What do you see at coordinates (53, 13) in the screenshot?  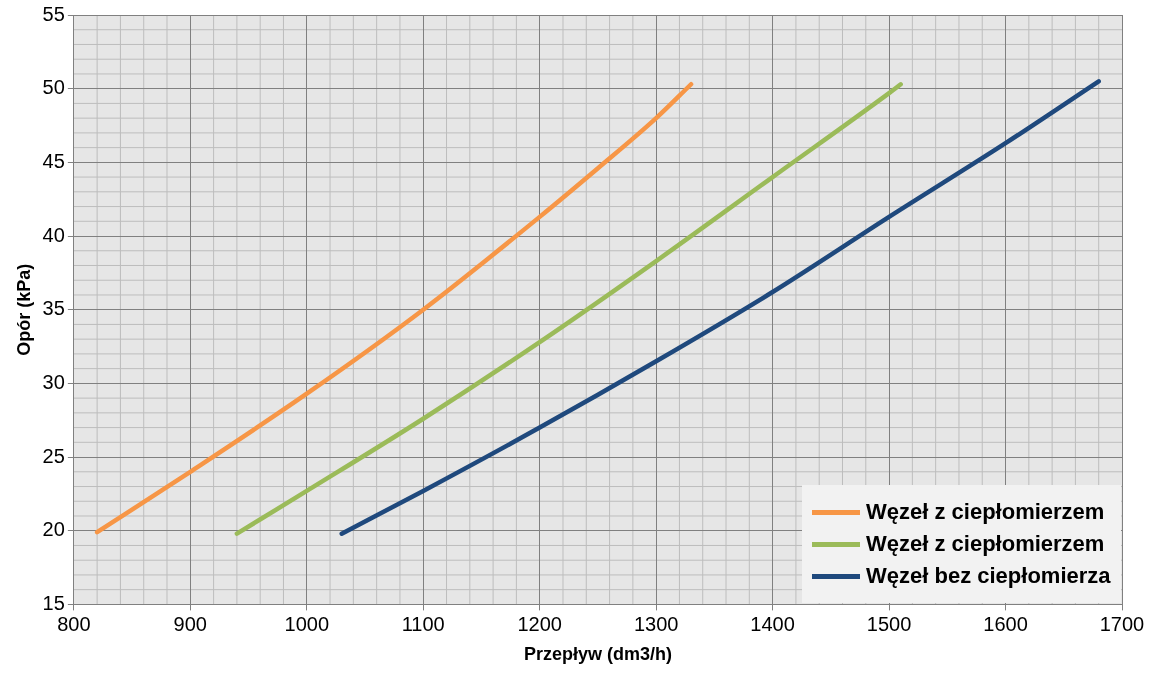 I see `y-tick-label: 55` at bounding box center [53, 13].